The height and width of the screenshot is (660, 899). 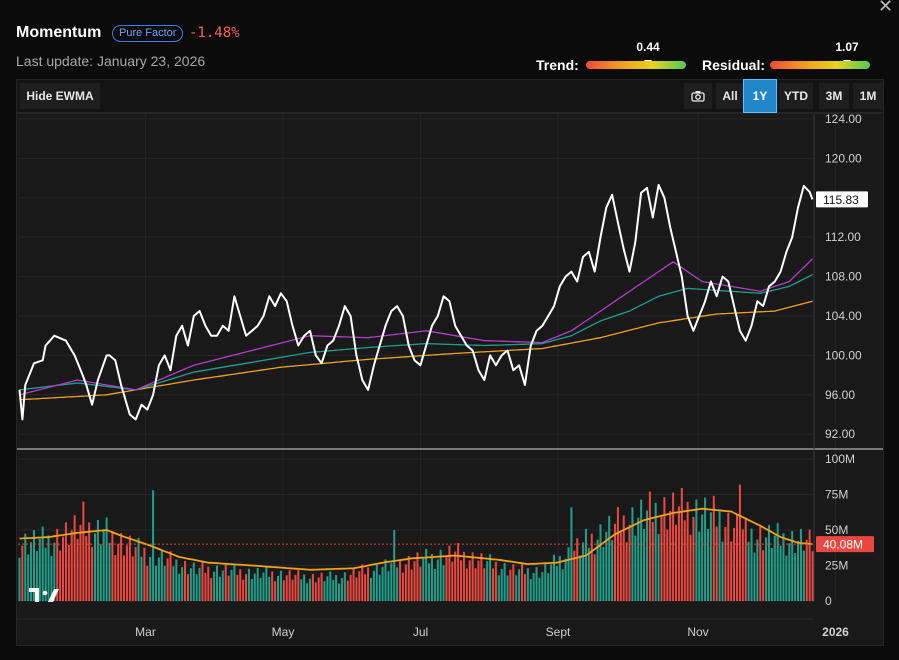 I want to click on time-axis-label: Nov, so click(x=697, y=632).